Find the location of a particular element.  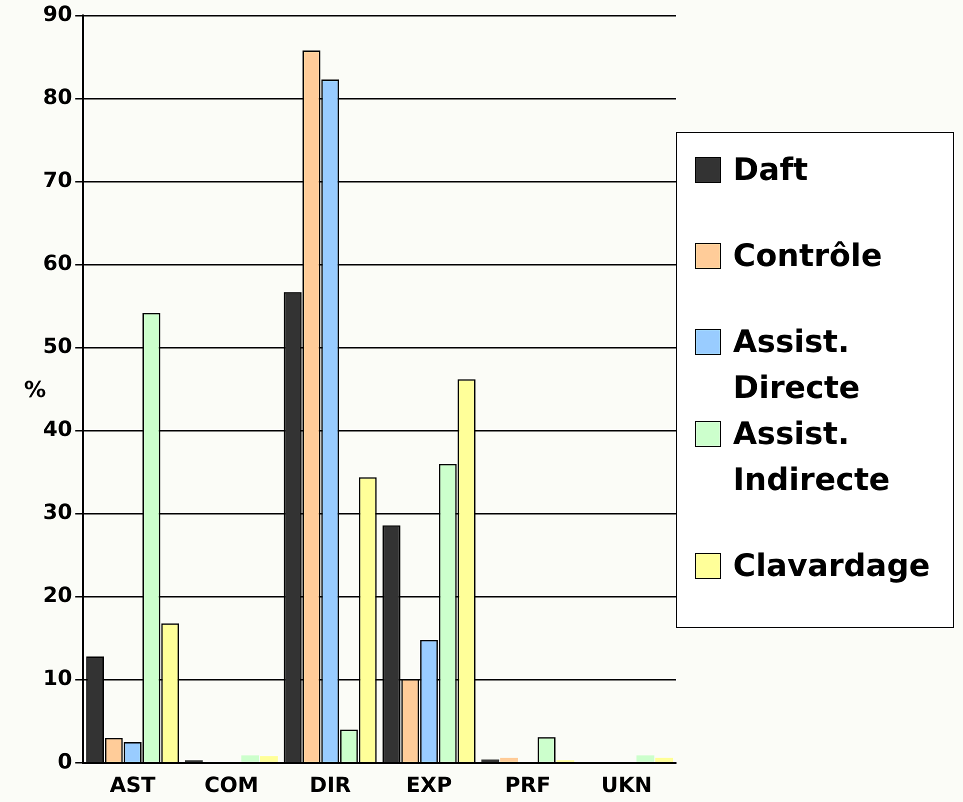

x-tick-label: COM is located at coordinates (231, 784).